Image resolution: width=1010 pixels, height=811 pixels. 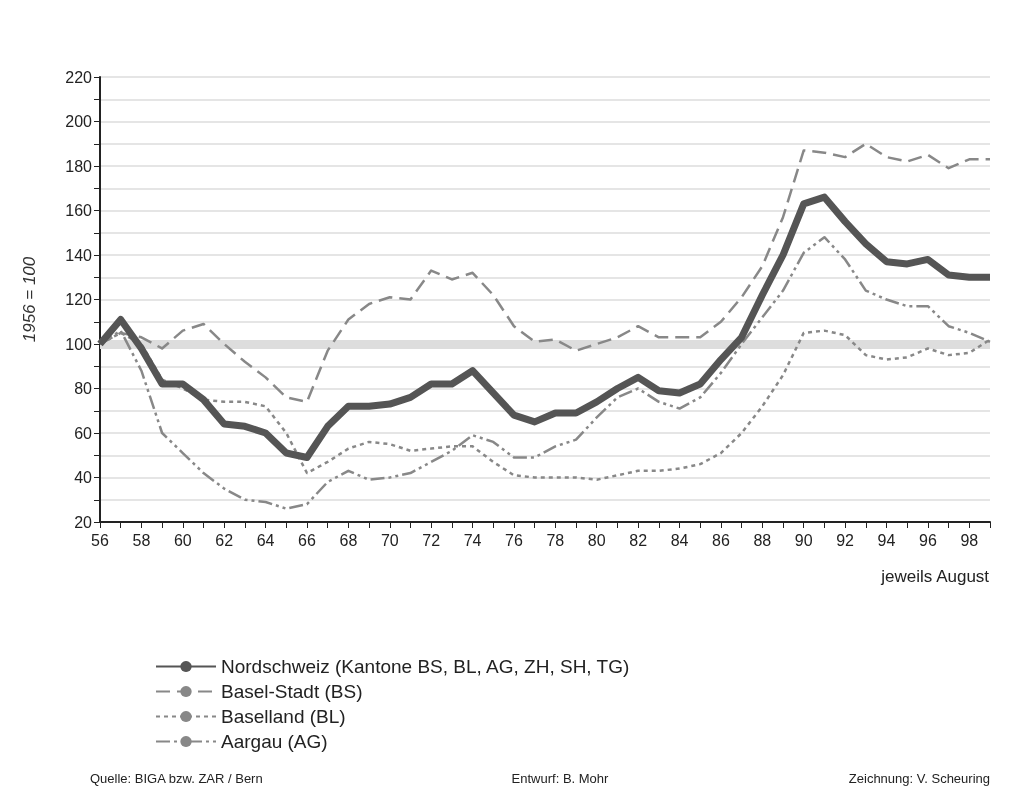 What do you see at coordinates (762, 540) in the screenshot?
I see `x-tick-label: 88` at bounding box center [762, 540].